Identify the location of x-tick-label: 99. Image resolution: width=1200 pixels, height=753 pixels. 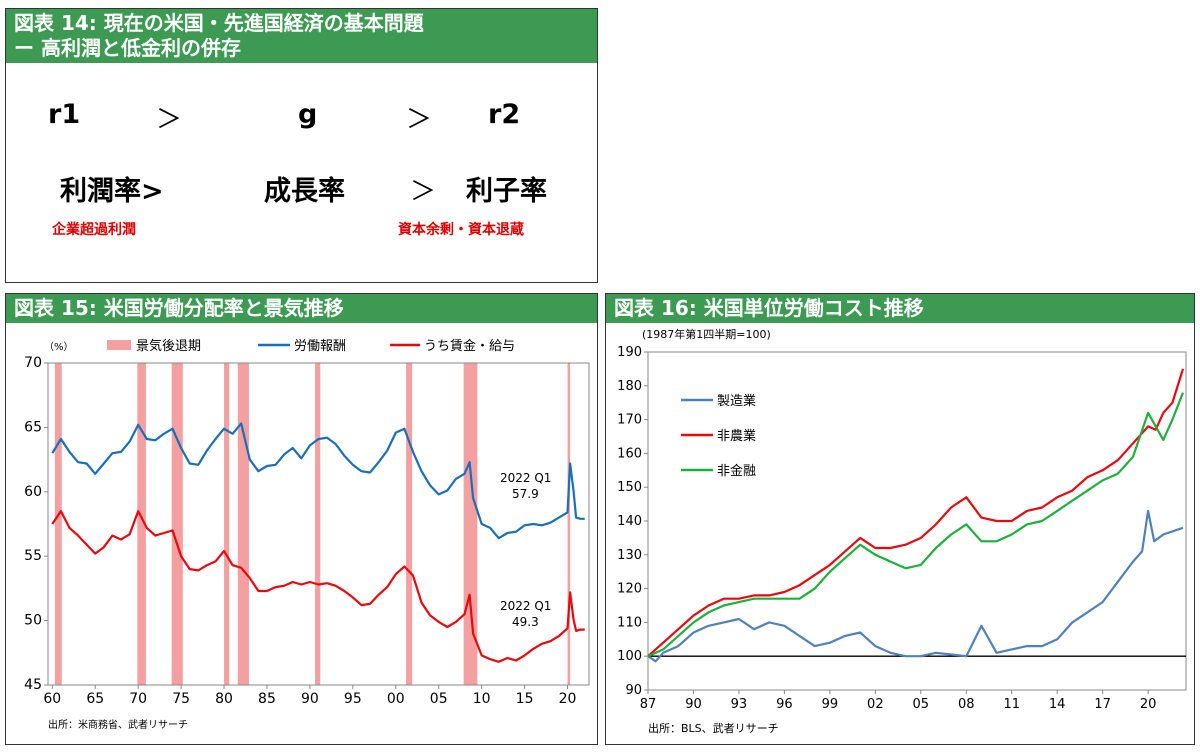
(830, 704).